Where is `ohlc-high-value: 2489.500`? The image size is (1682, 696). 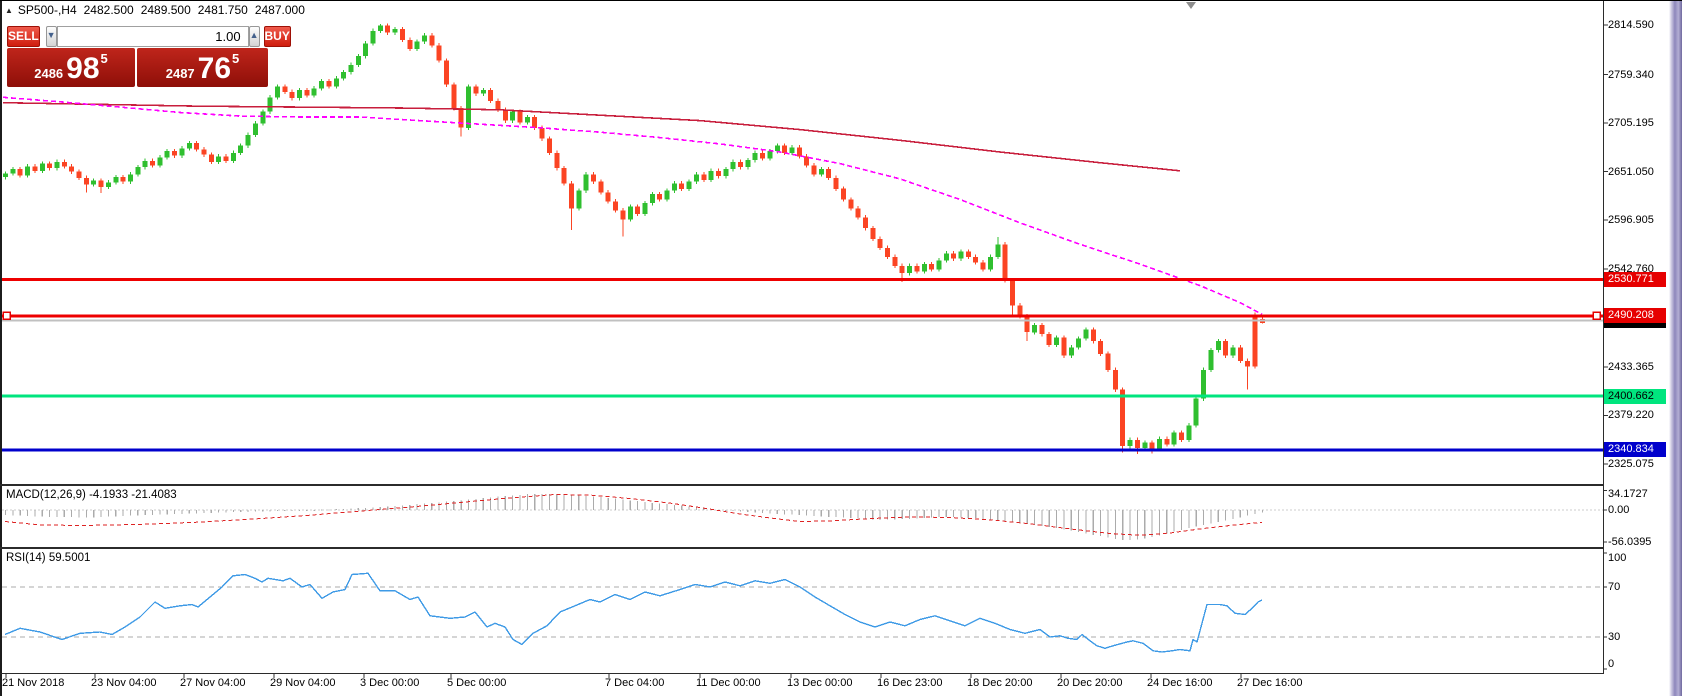 ohlc-high-value: 2489.500 is located at coordinates (165, 10).